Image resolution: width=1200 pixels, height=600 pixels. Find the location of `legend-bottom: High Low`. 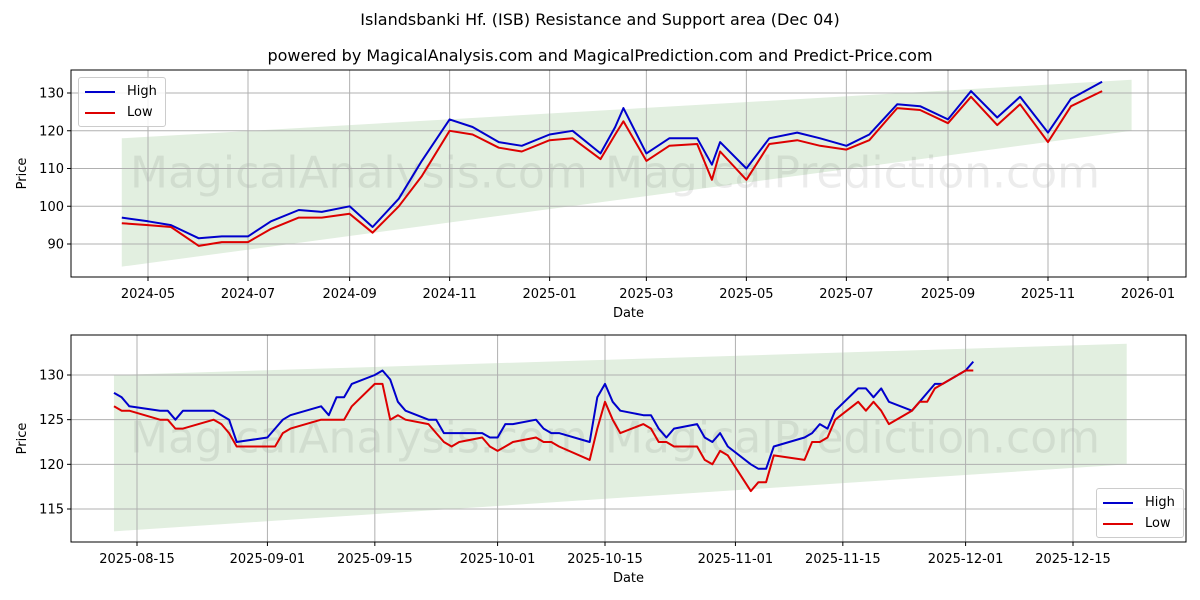

legend-bottom: High Low is located at coordinates (1140, 513).